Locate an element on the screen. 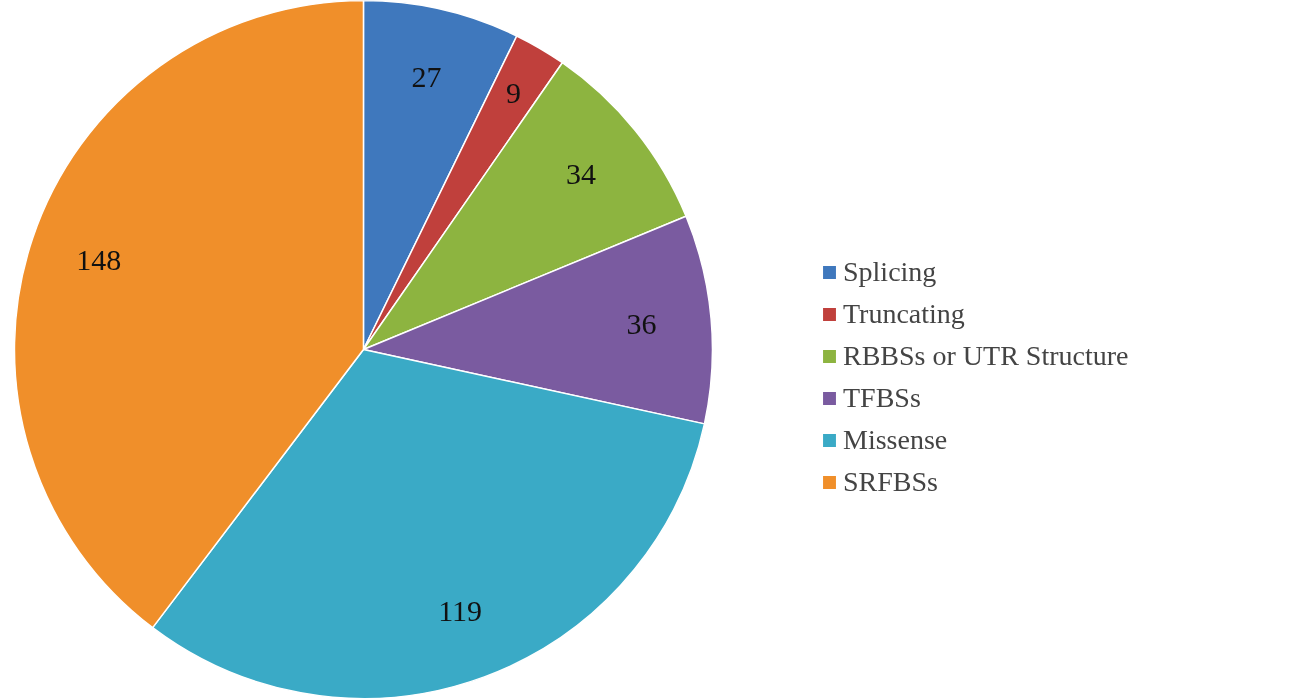 The height and width of the screenshot is (698, 1302). legend-label: Truncating is located at coordinates (904, 314).